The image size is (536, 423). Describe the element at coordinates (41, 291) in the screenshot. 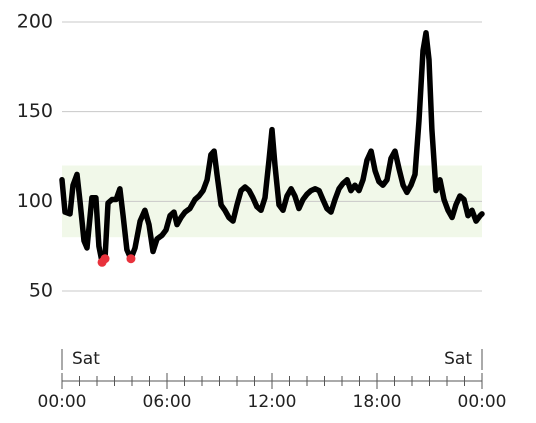

I see `y-tick-label: 50` at that location.